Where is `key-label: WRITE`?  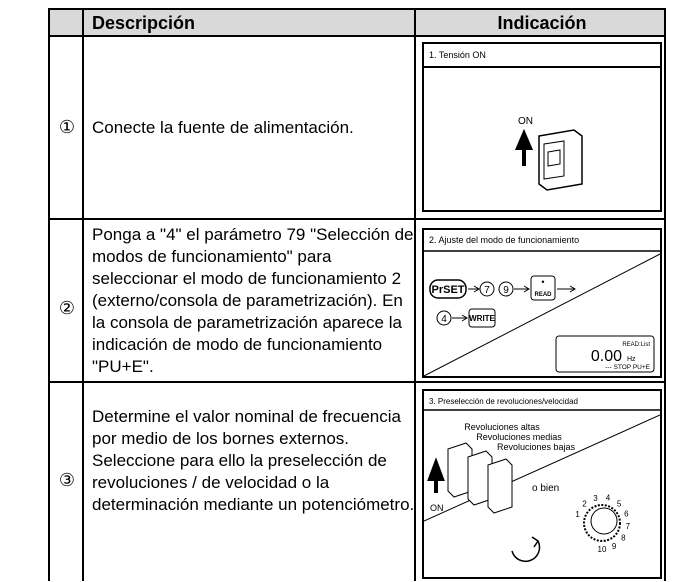
key-label: WRITE is located at coordinates (482, 318).